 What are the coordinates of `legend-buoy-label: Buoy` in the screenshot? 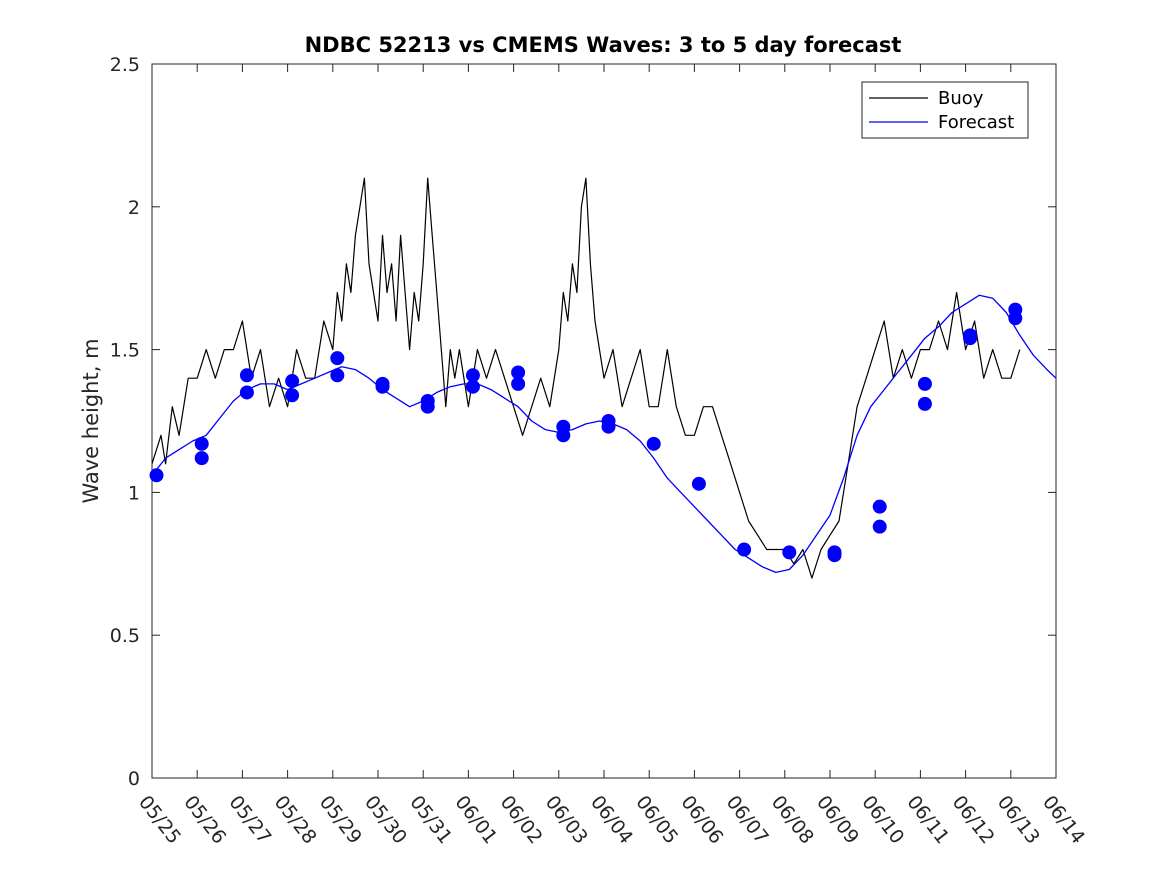 It's located at (961, 98).